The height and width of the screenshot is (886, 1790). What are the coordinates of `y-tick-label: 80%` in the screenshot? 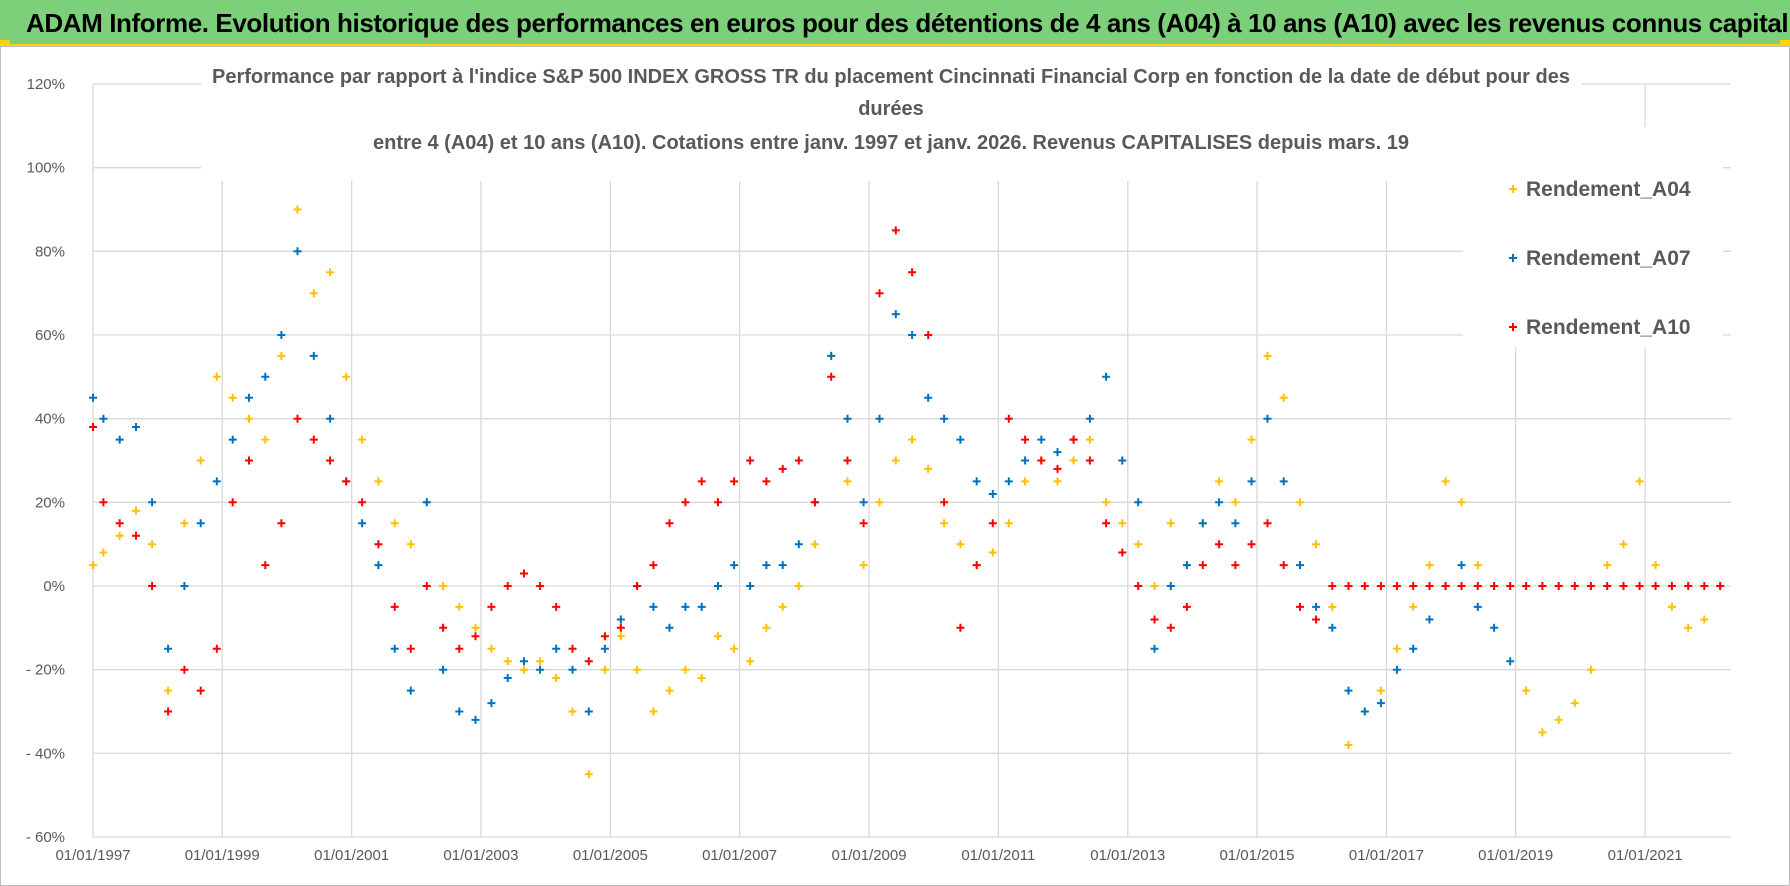 It's located at (50, 251).